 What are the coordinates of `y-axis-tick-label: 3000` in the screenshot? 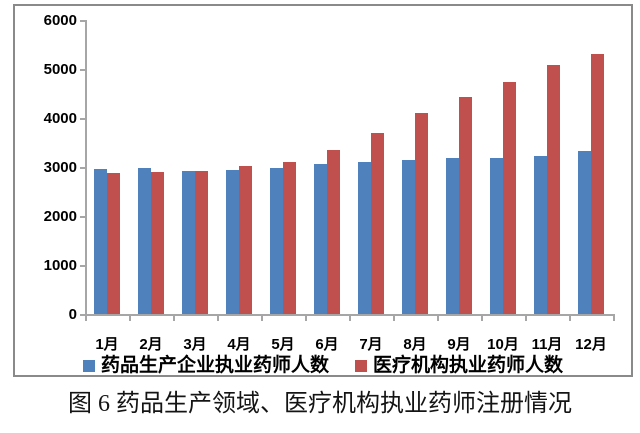 It's located at (60, 167).